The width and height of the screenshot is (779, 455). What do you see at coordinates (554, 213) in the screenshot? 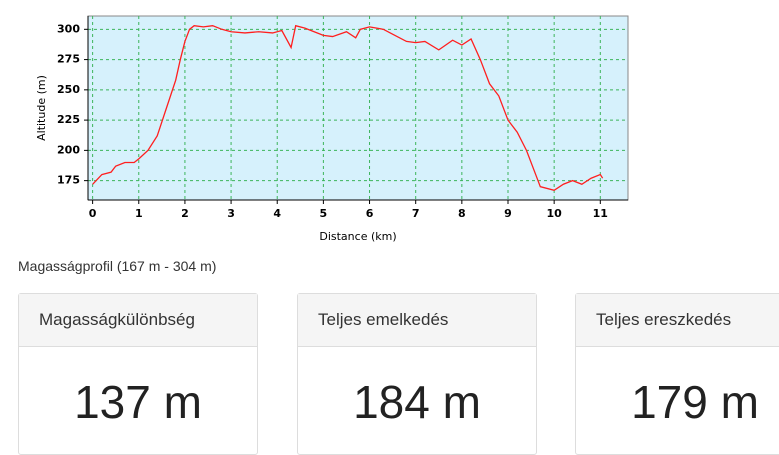
I see `x-tick-label: 10` at bounding box center [554, 213].